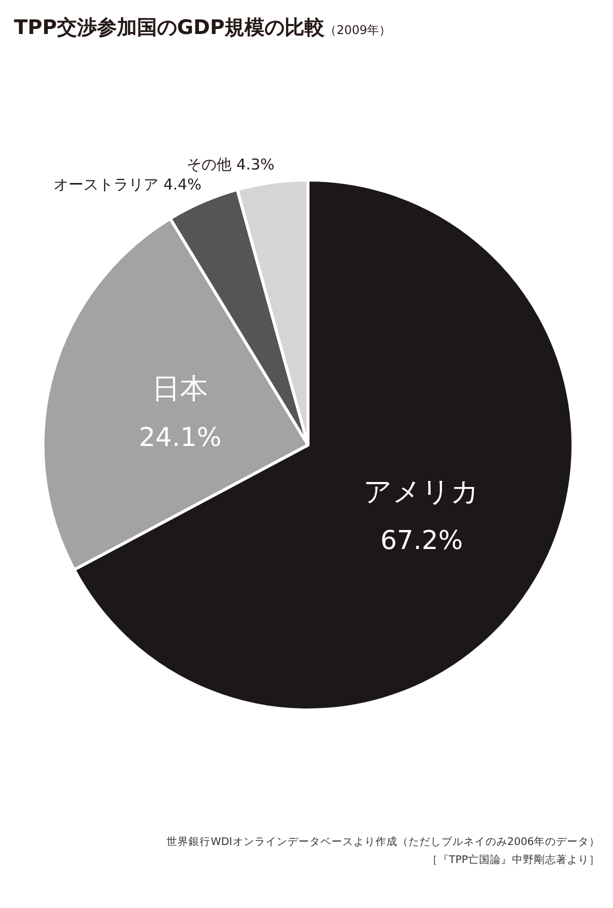 The image size is (613, 908). Describe the element at coordinates (422, 491) in the screenshot. I see `slice-label: アメリカ` at that location.